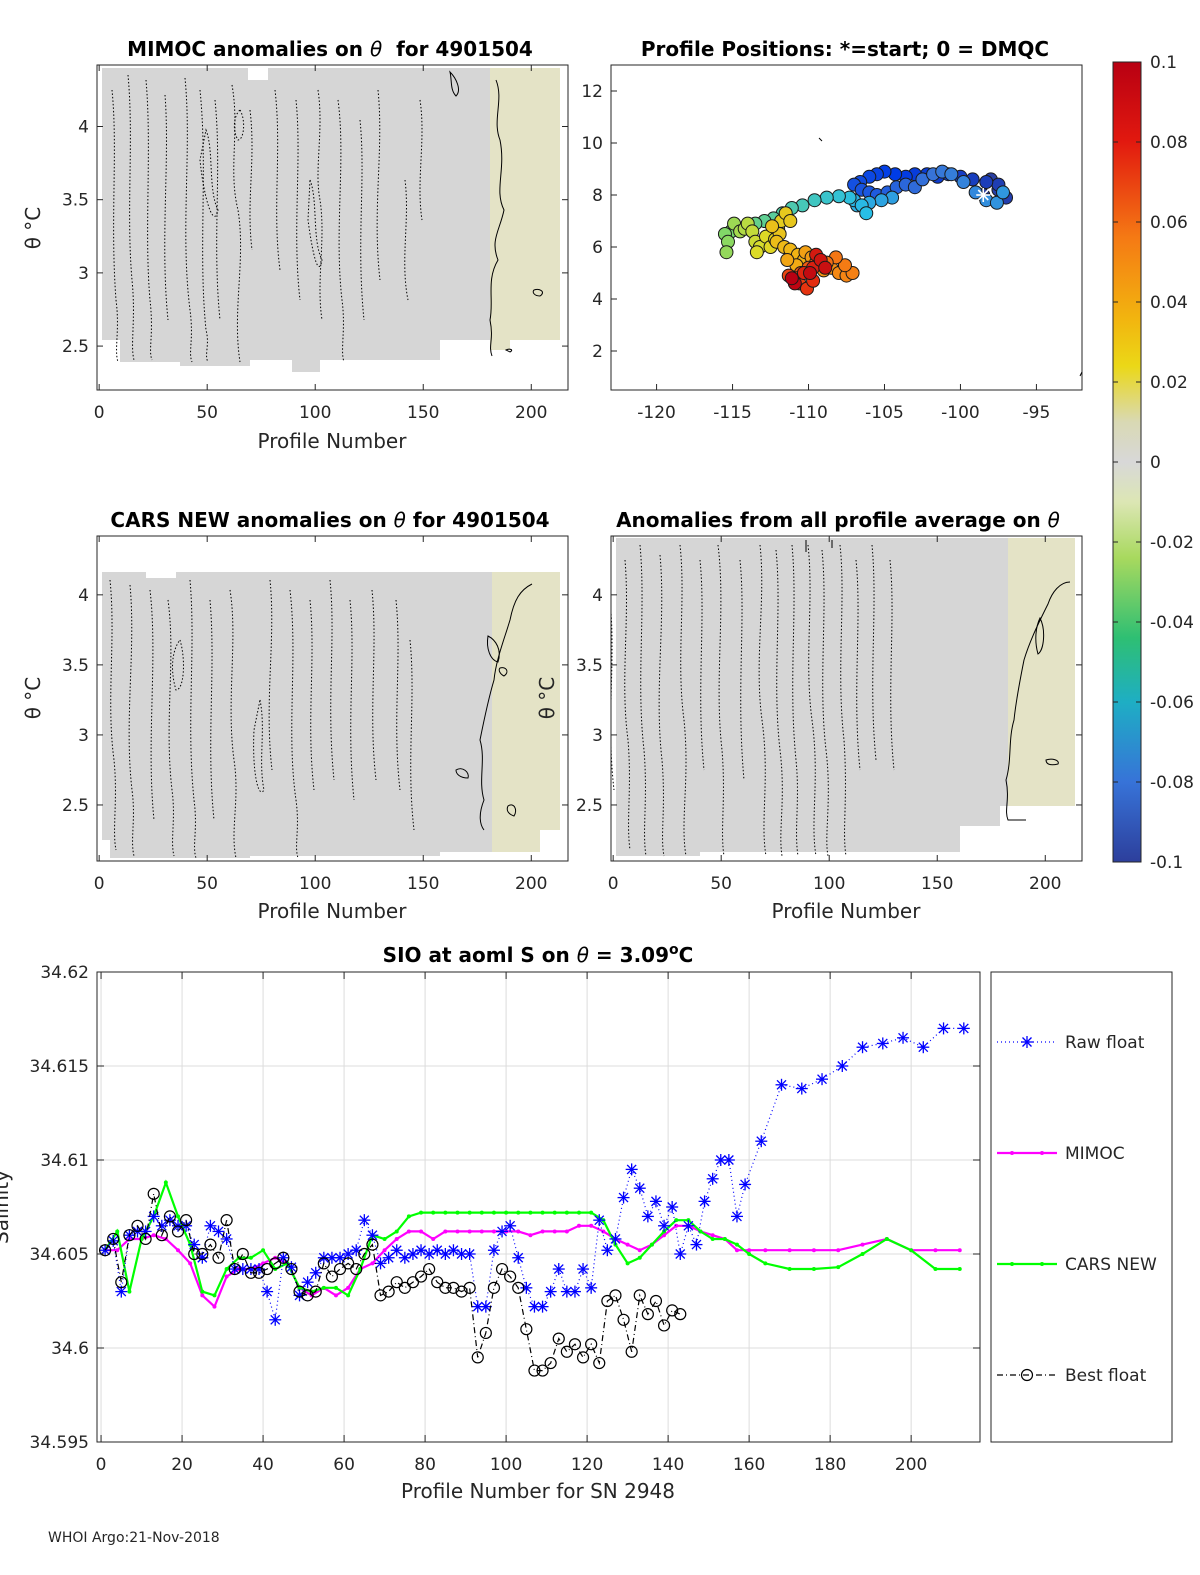 This screenshot has width=1200, height=1575. What do you see at coordinates (331, 220) in the screenshot?
I see `mimoc-heatmap` at bounding box center [331, 220].